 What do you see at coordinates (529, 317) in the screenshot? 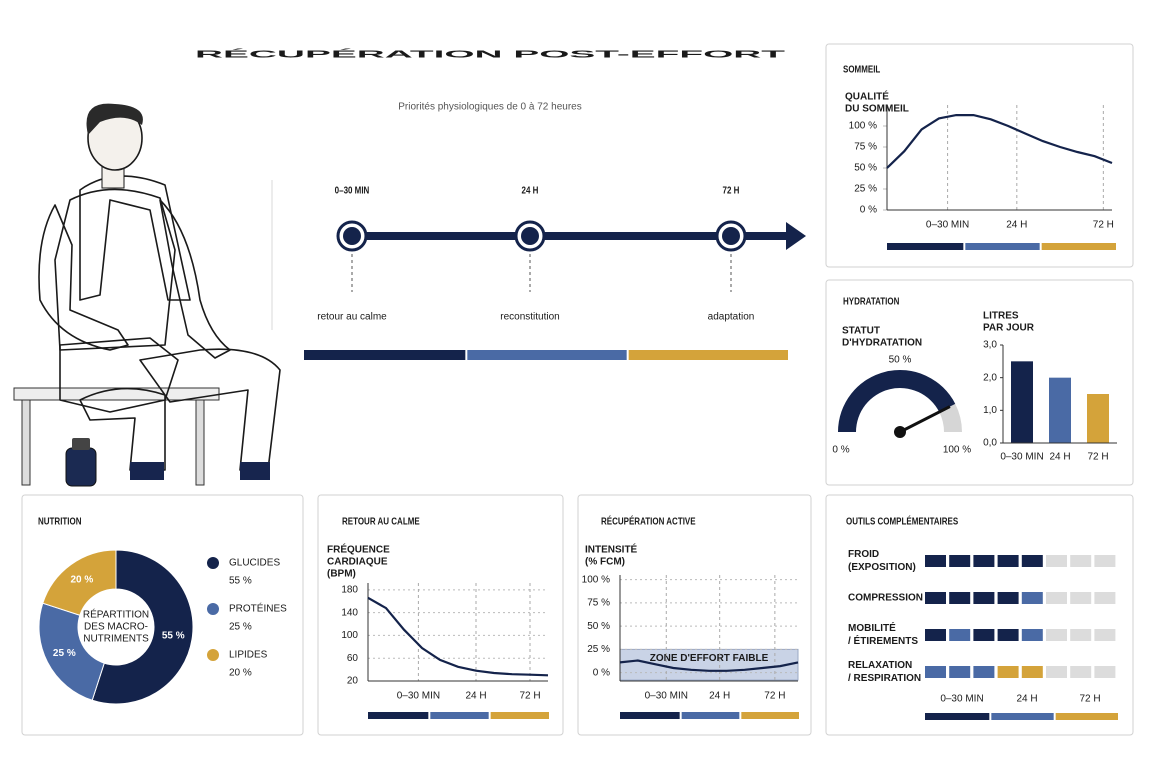
I see `timeline-caption: reconstitution` at bounding box center [529, 317].